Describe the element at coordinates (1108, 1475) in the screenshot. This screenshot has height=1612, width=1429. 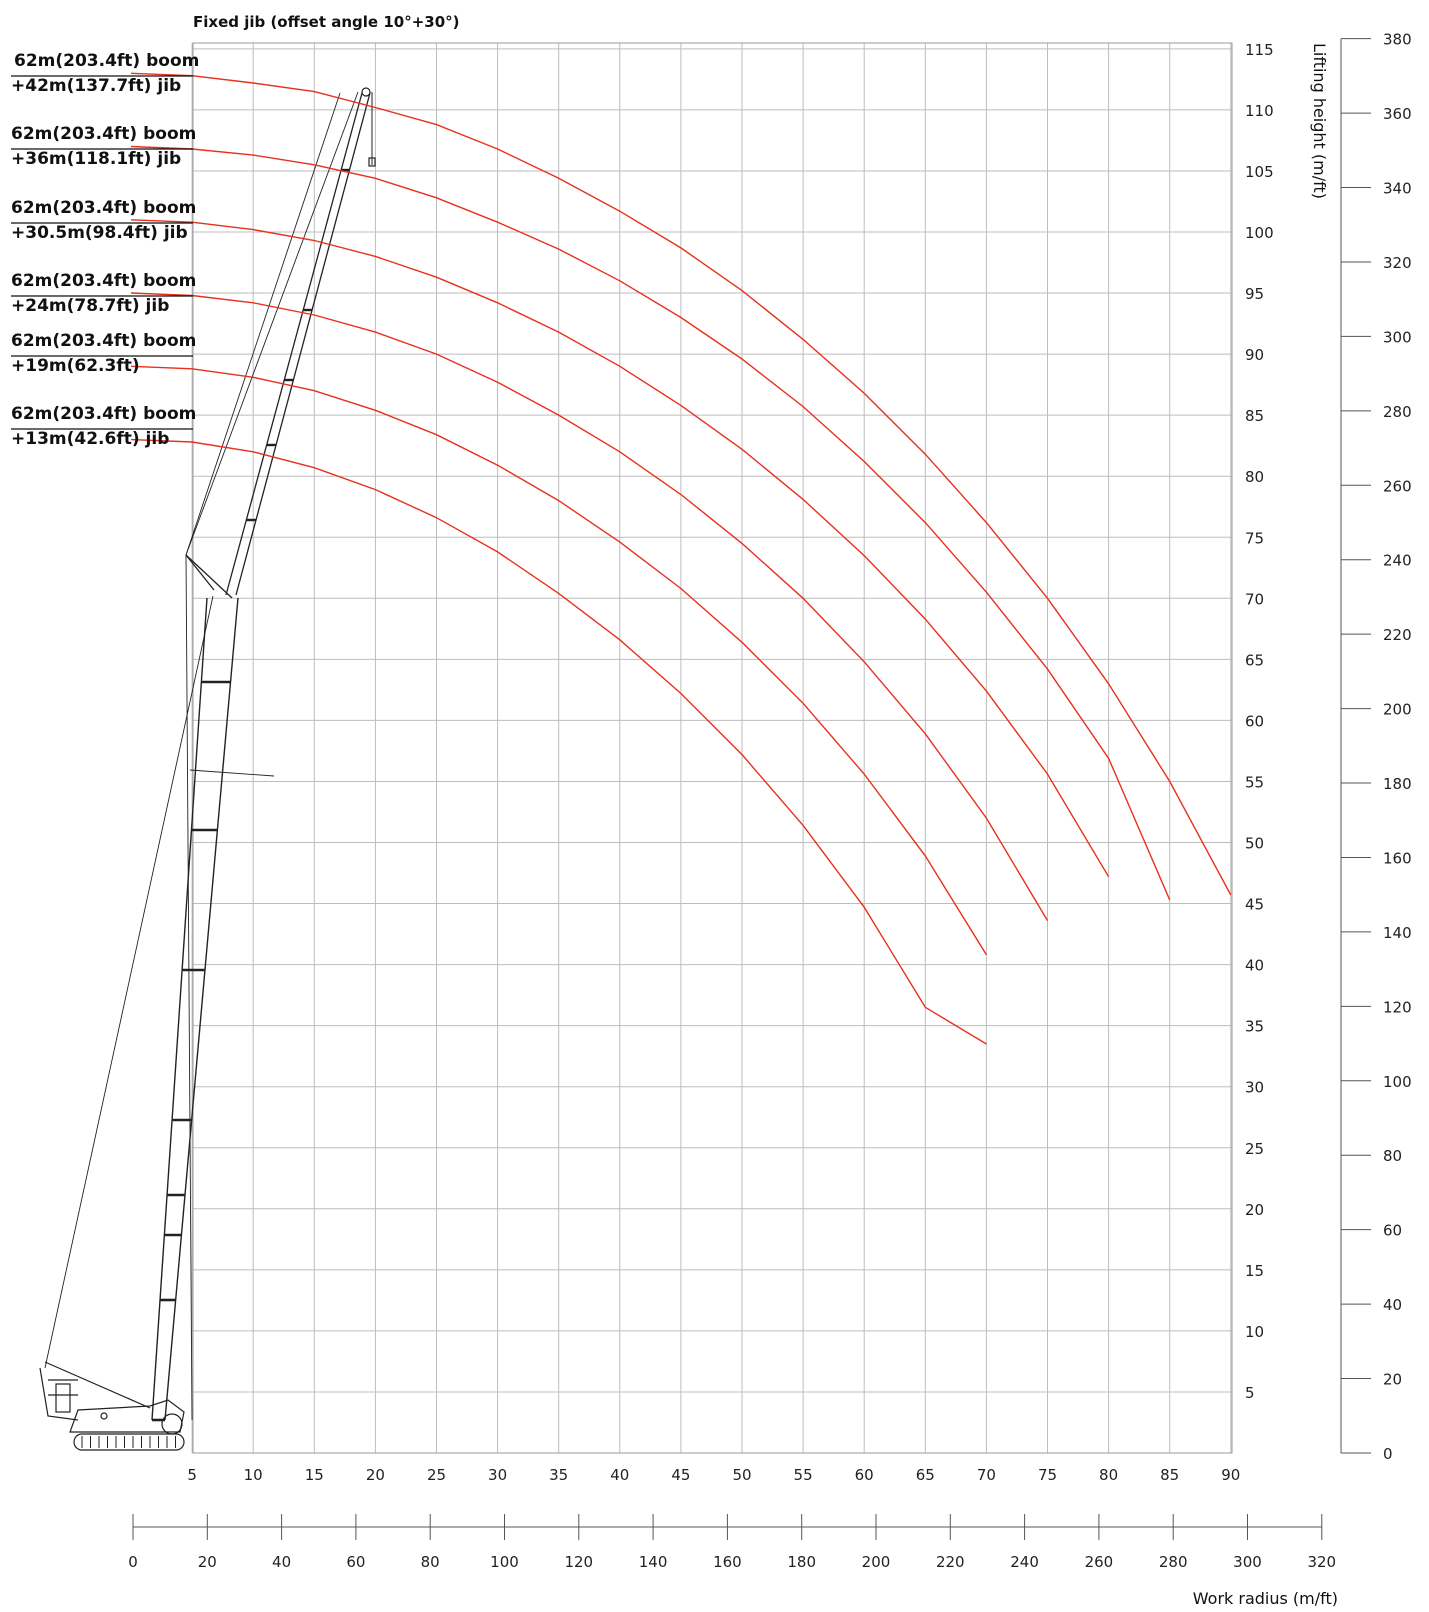
I see `x-tick-label: 80` at that location.